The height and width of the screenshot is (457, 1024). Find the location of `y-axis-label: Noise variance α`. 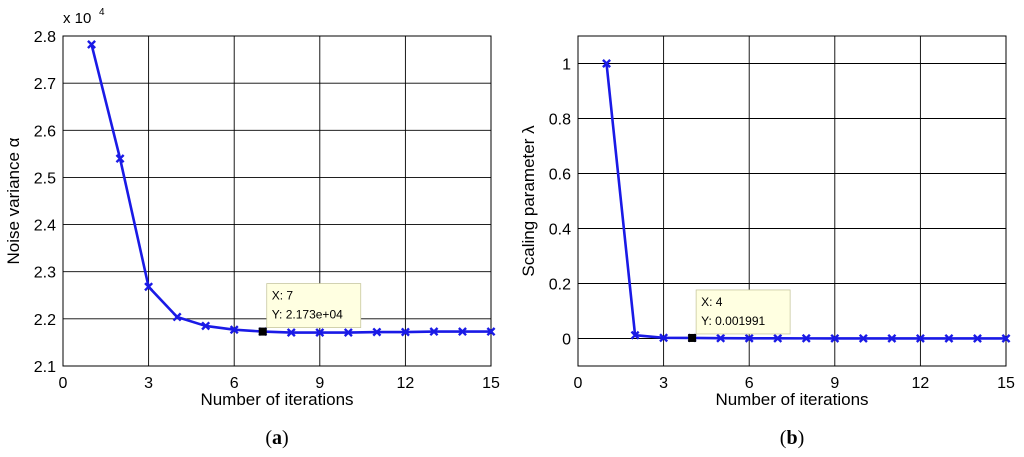

y-axis-label: Noise variance α is located at coordinates (13, 200).